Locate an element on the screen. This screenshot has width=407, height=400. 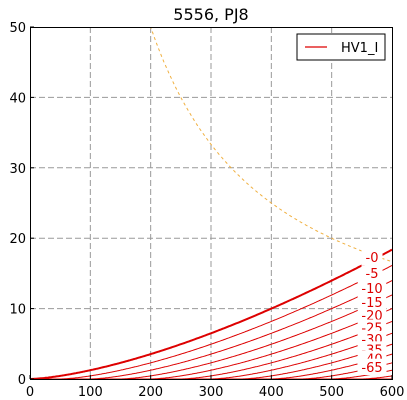
x-tick-label: 200 is located at coordinates (150, 392).